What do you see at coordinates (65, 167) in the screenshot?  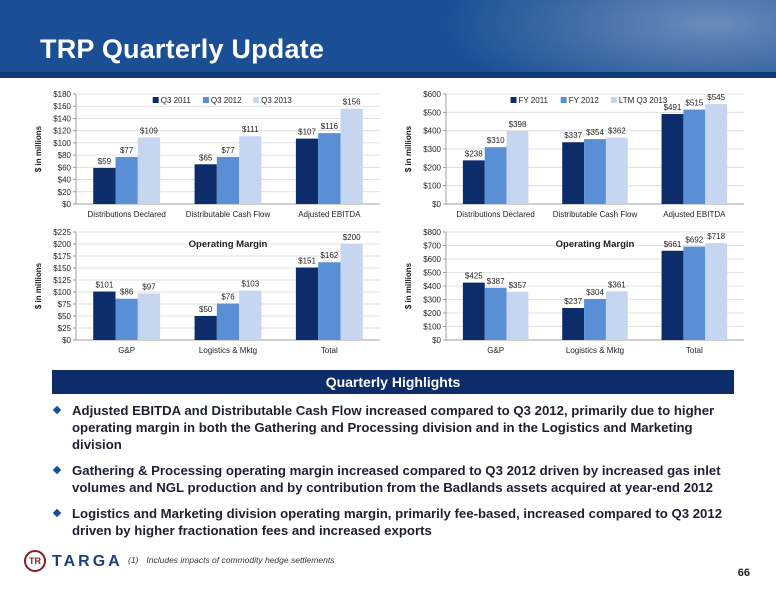 I see `y-tick-label: $60` at bounding box center [65, 167].